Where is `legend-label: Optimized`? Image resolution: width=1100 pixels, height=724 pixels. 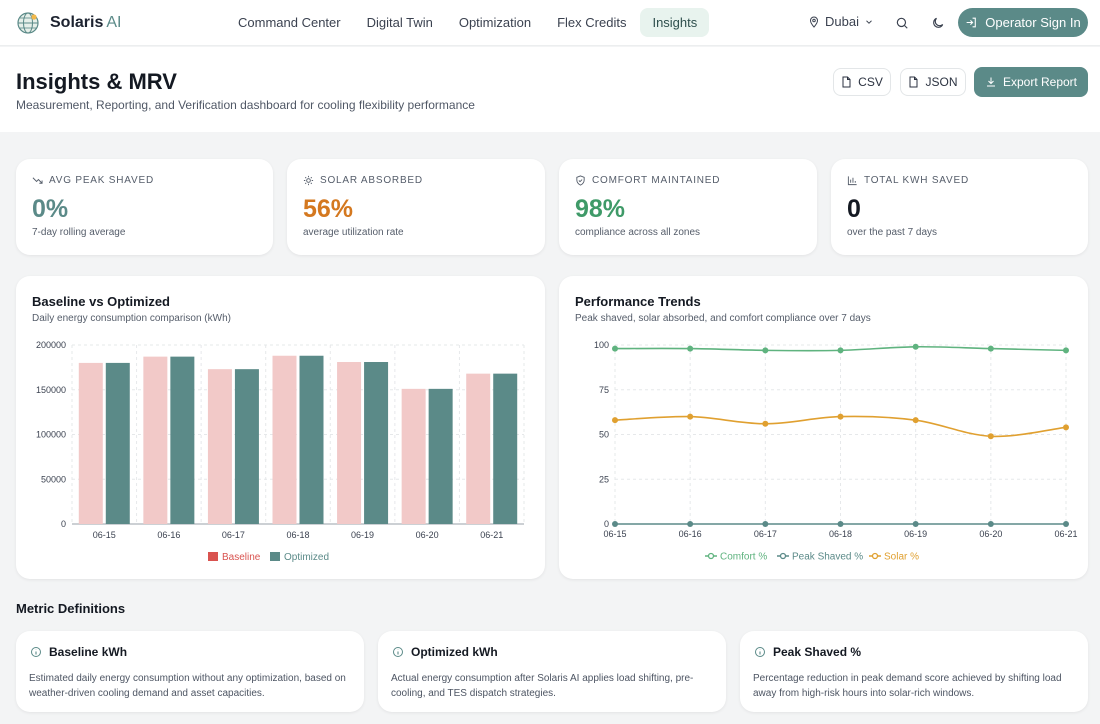 legend-label: Optimized is located at coordinates (306, 557).